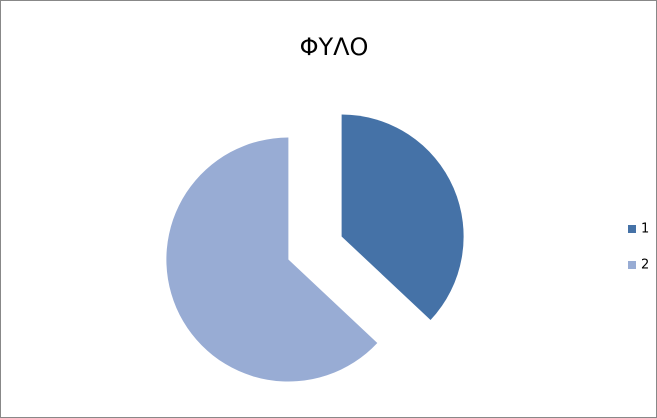  What do you see at coordinates (402, 217) in the screenshot?
I see `pie-slice` at bounding box center [402, 217].